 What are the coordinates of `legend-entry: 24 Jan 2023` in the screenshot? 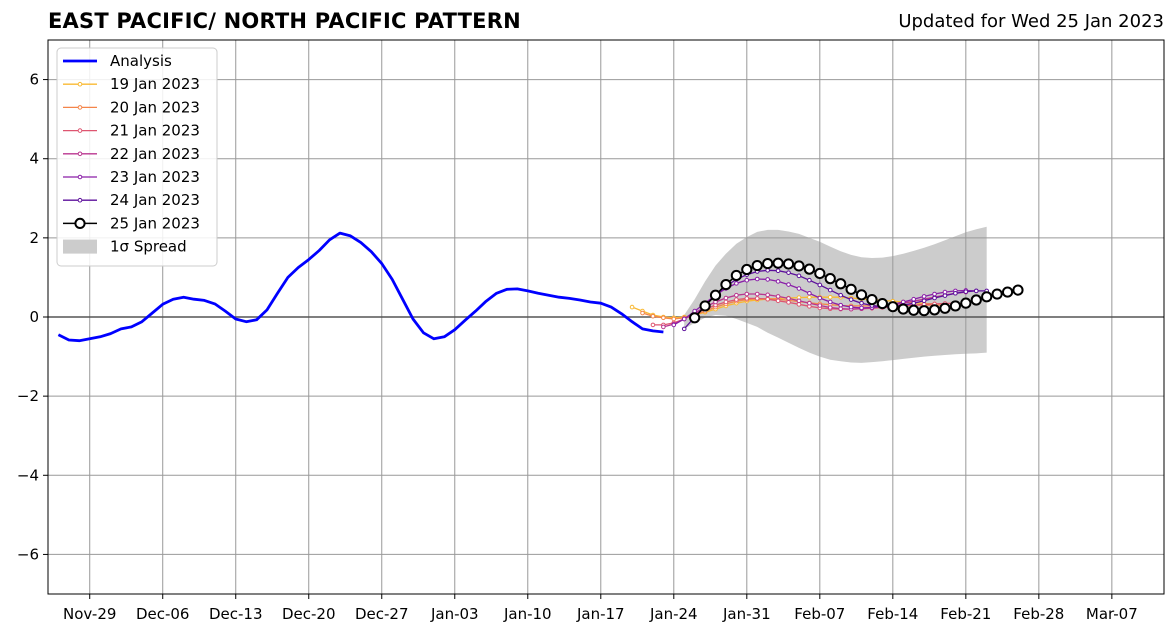 It's located at (131, 200).